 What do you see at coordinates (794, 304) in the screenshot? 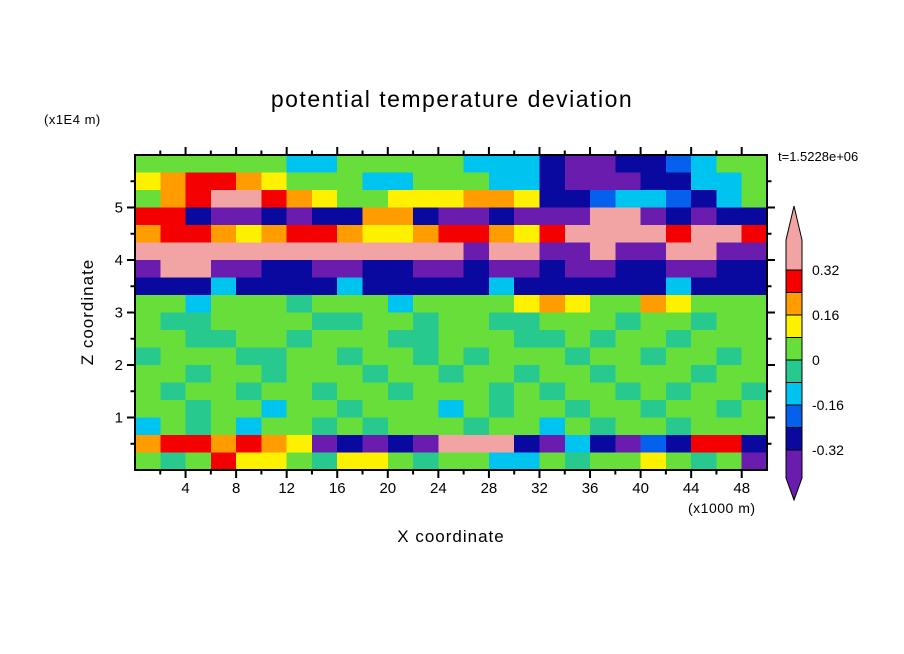
I see `colorbar-segment` at bounding box center [794, 304].